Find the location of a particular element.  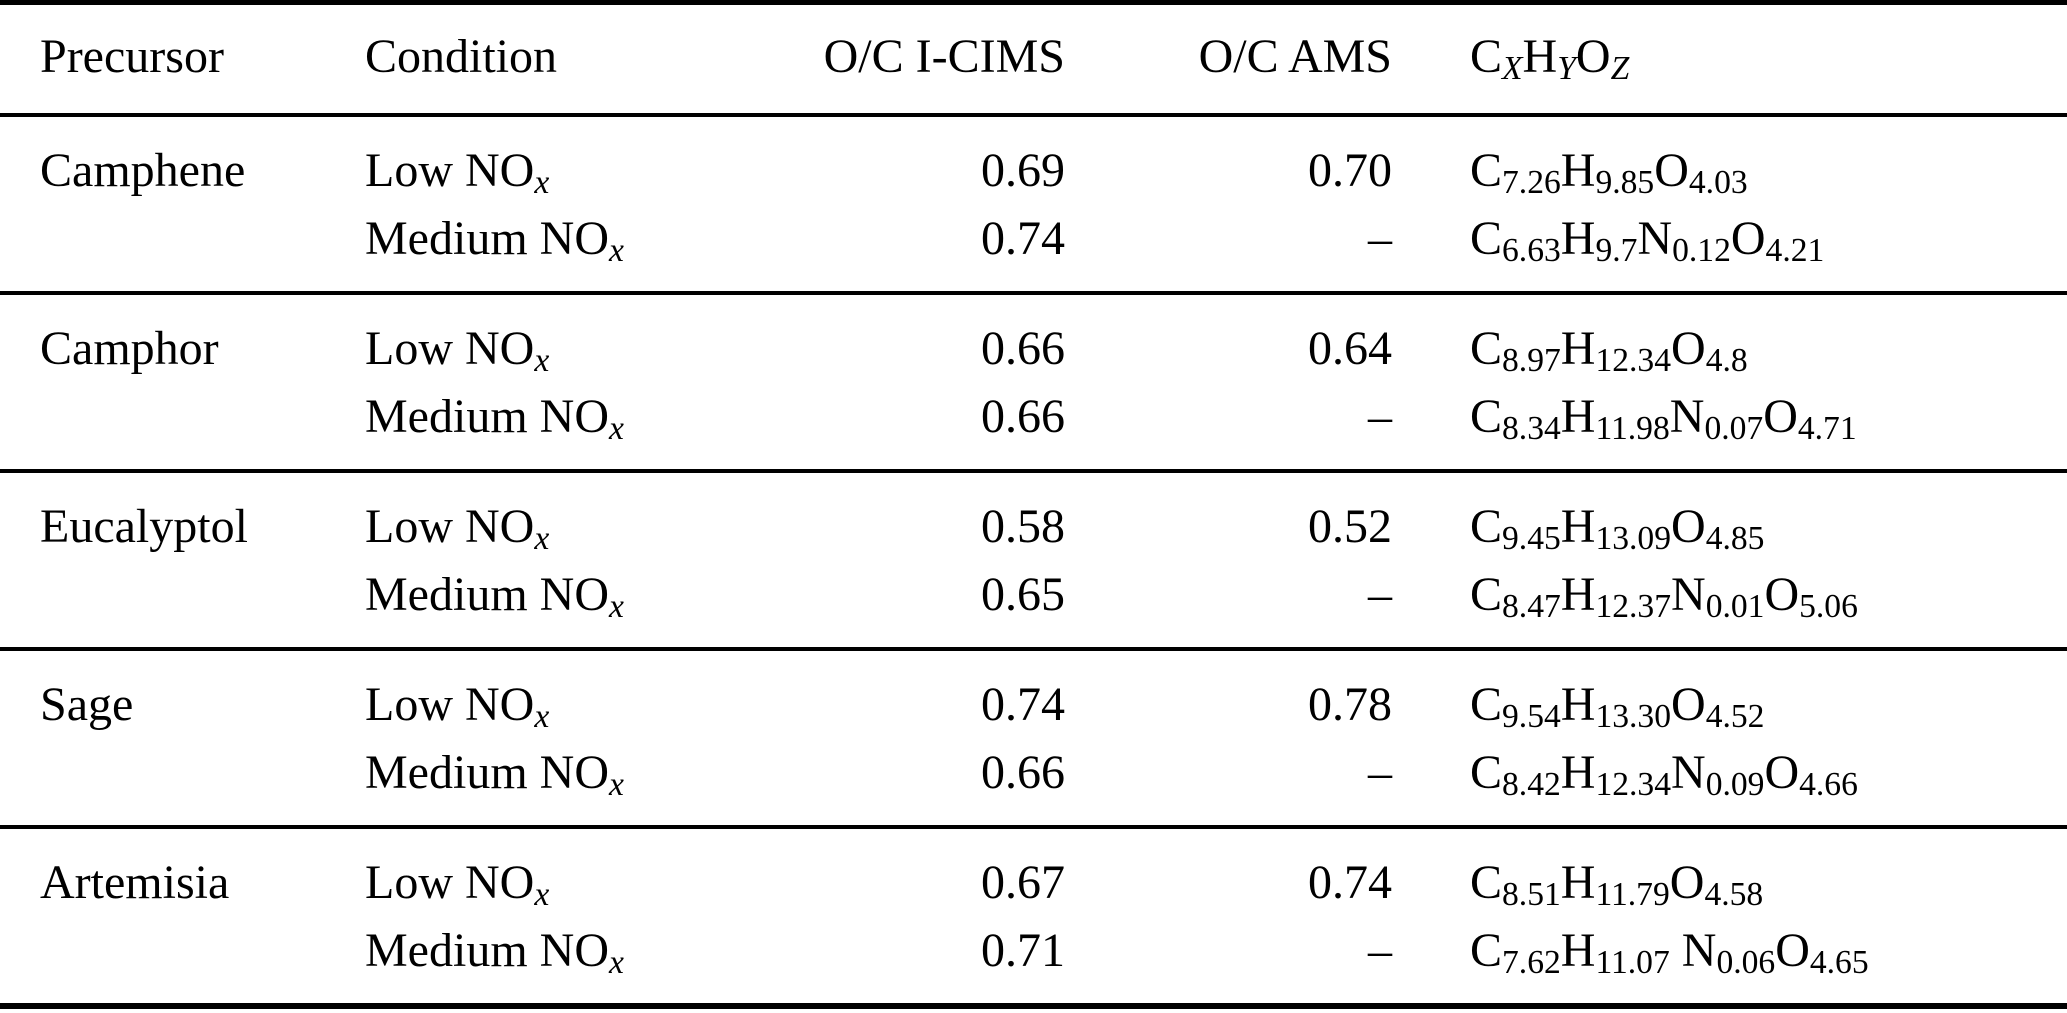

formula-cell: C6.63H9.7N0.12O4.21 is located at coordinates (1729, 249).